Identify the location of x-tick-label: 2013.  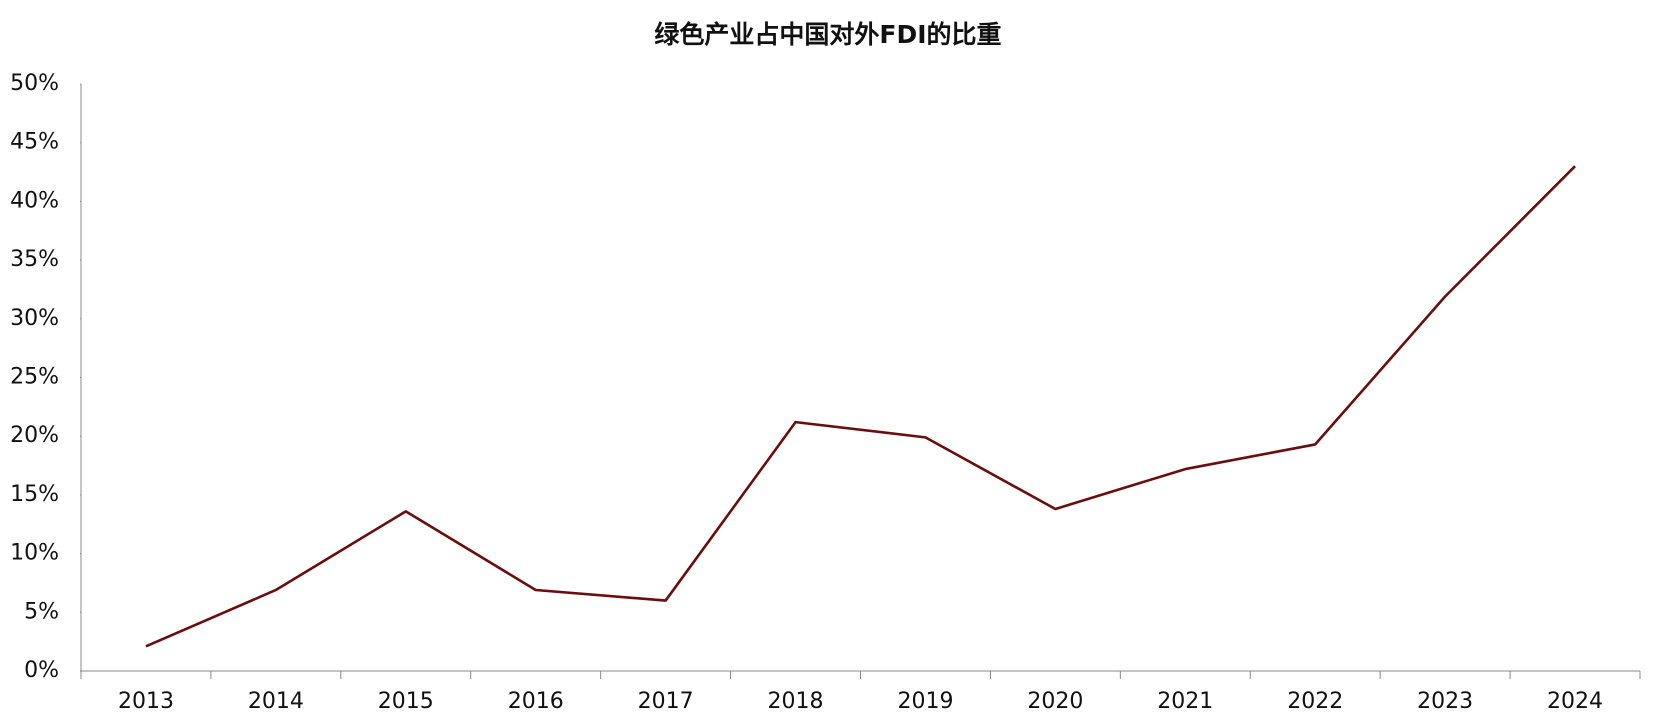
(146, 701).